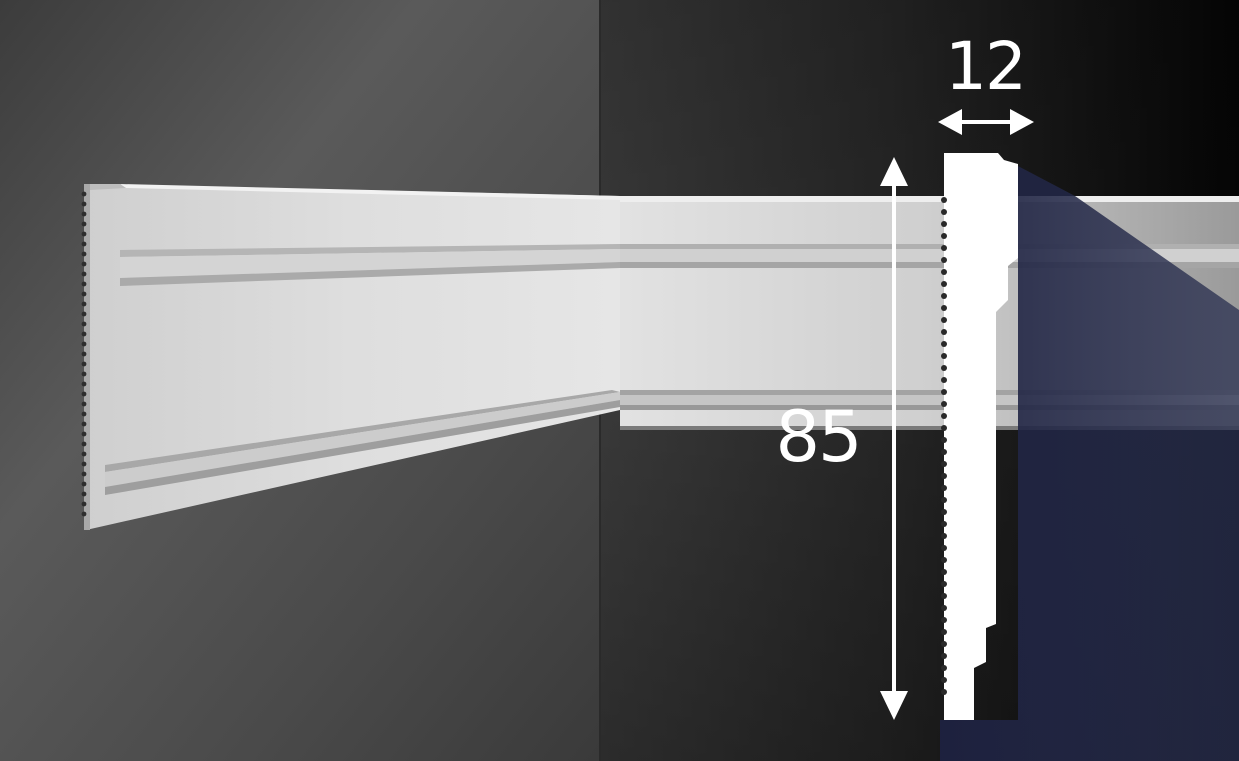 The width and height of the screenshot is (1239, 761). I want to click on height-dimension-label: 85, so click(818, 437).